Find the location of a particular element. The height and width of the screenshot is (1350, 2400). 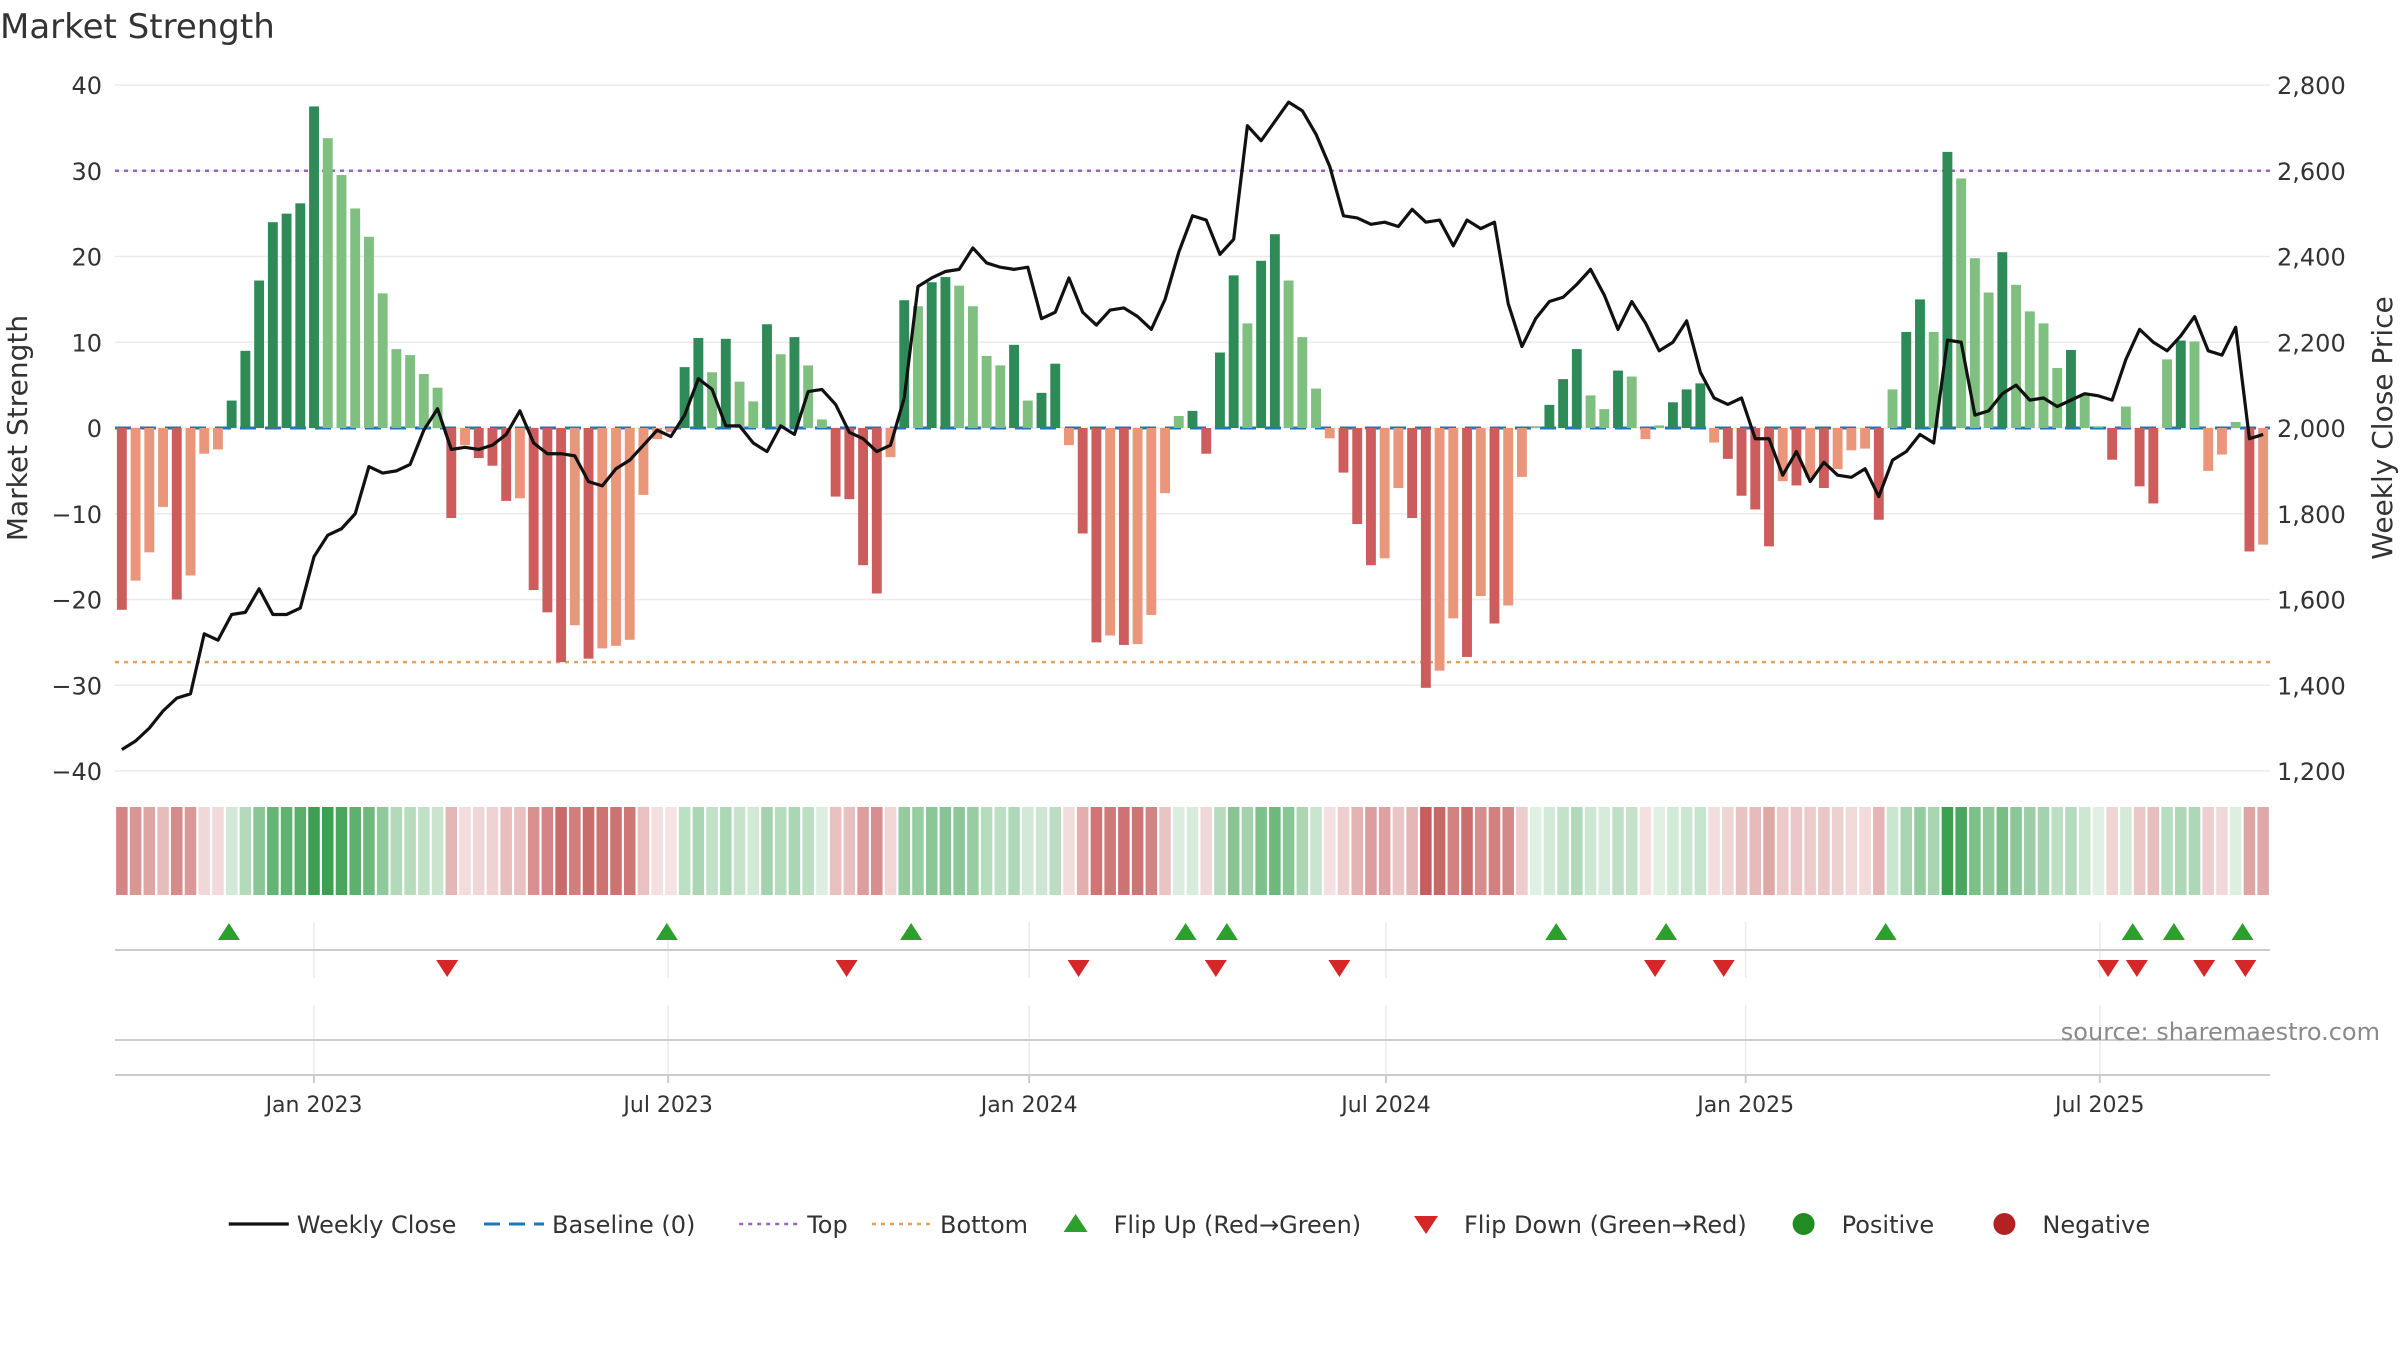

legend-item: Flip Up (Red→Green) is located at coordinates (1212, 1225).